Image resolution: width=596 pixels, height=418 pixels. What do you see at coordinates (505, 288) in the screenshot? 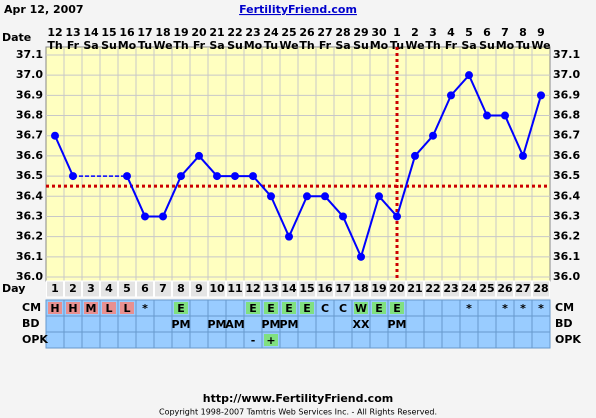
I see `day-number: 26` at bounding box center [505, 288].